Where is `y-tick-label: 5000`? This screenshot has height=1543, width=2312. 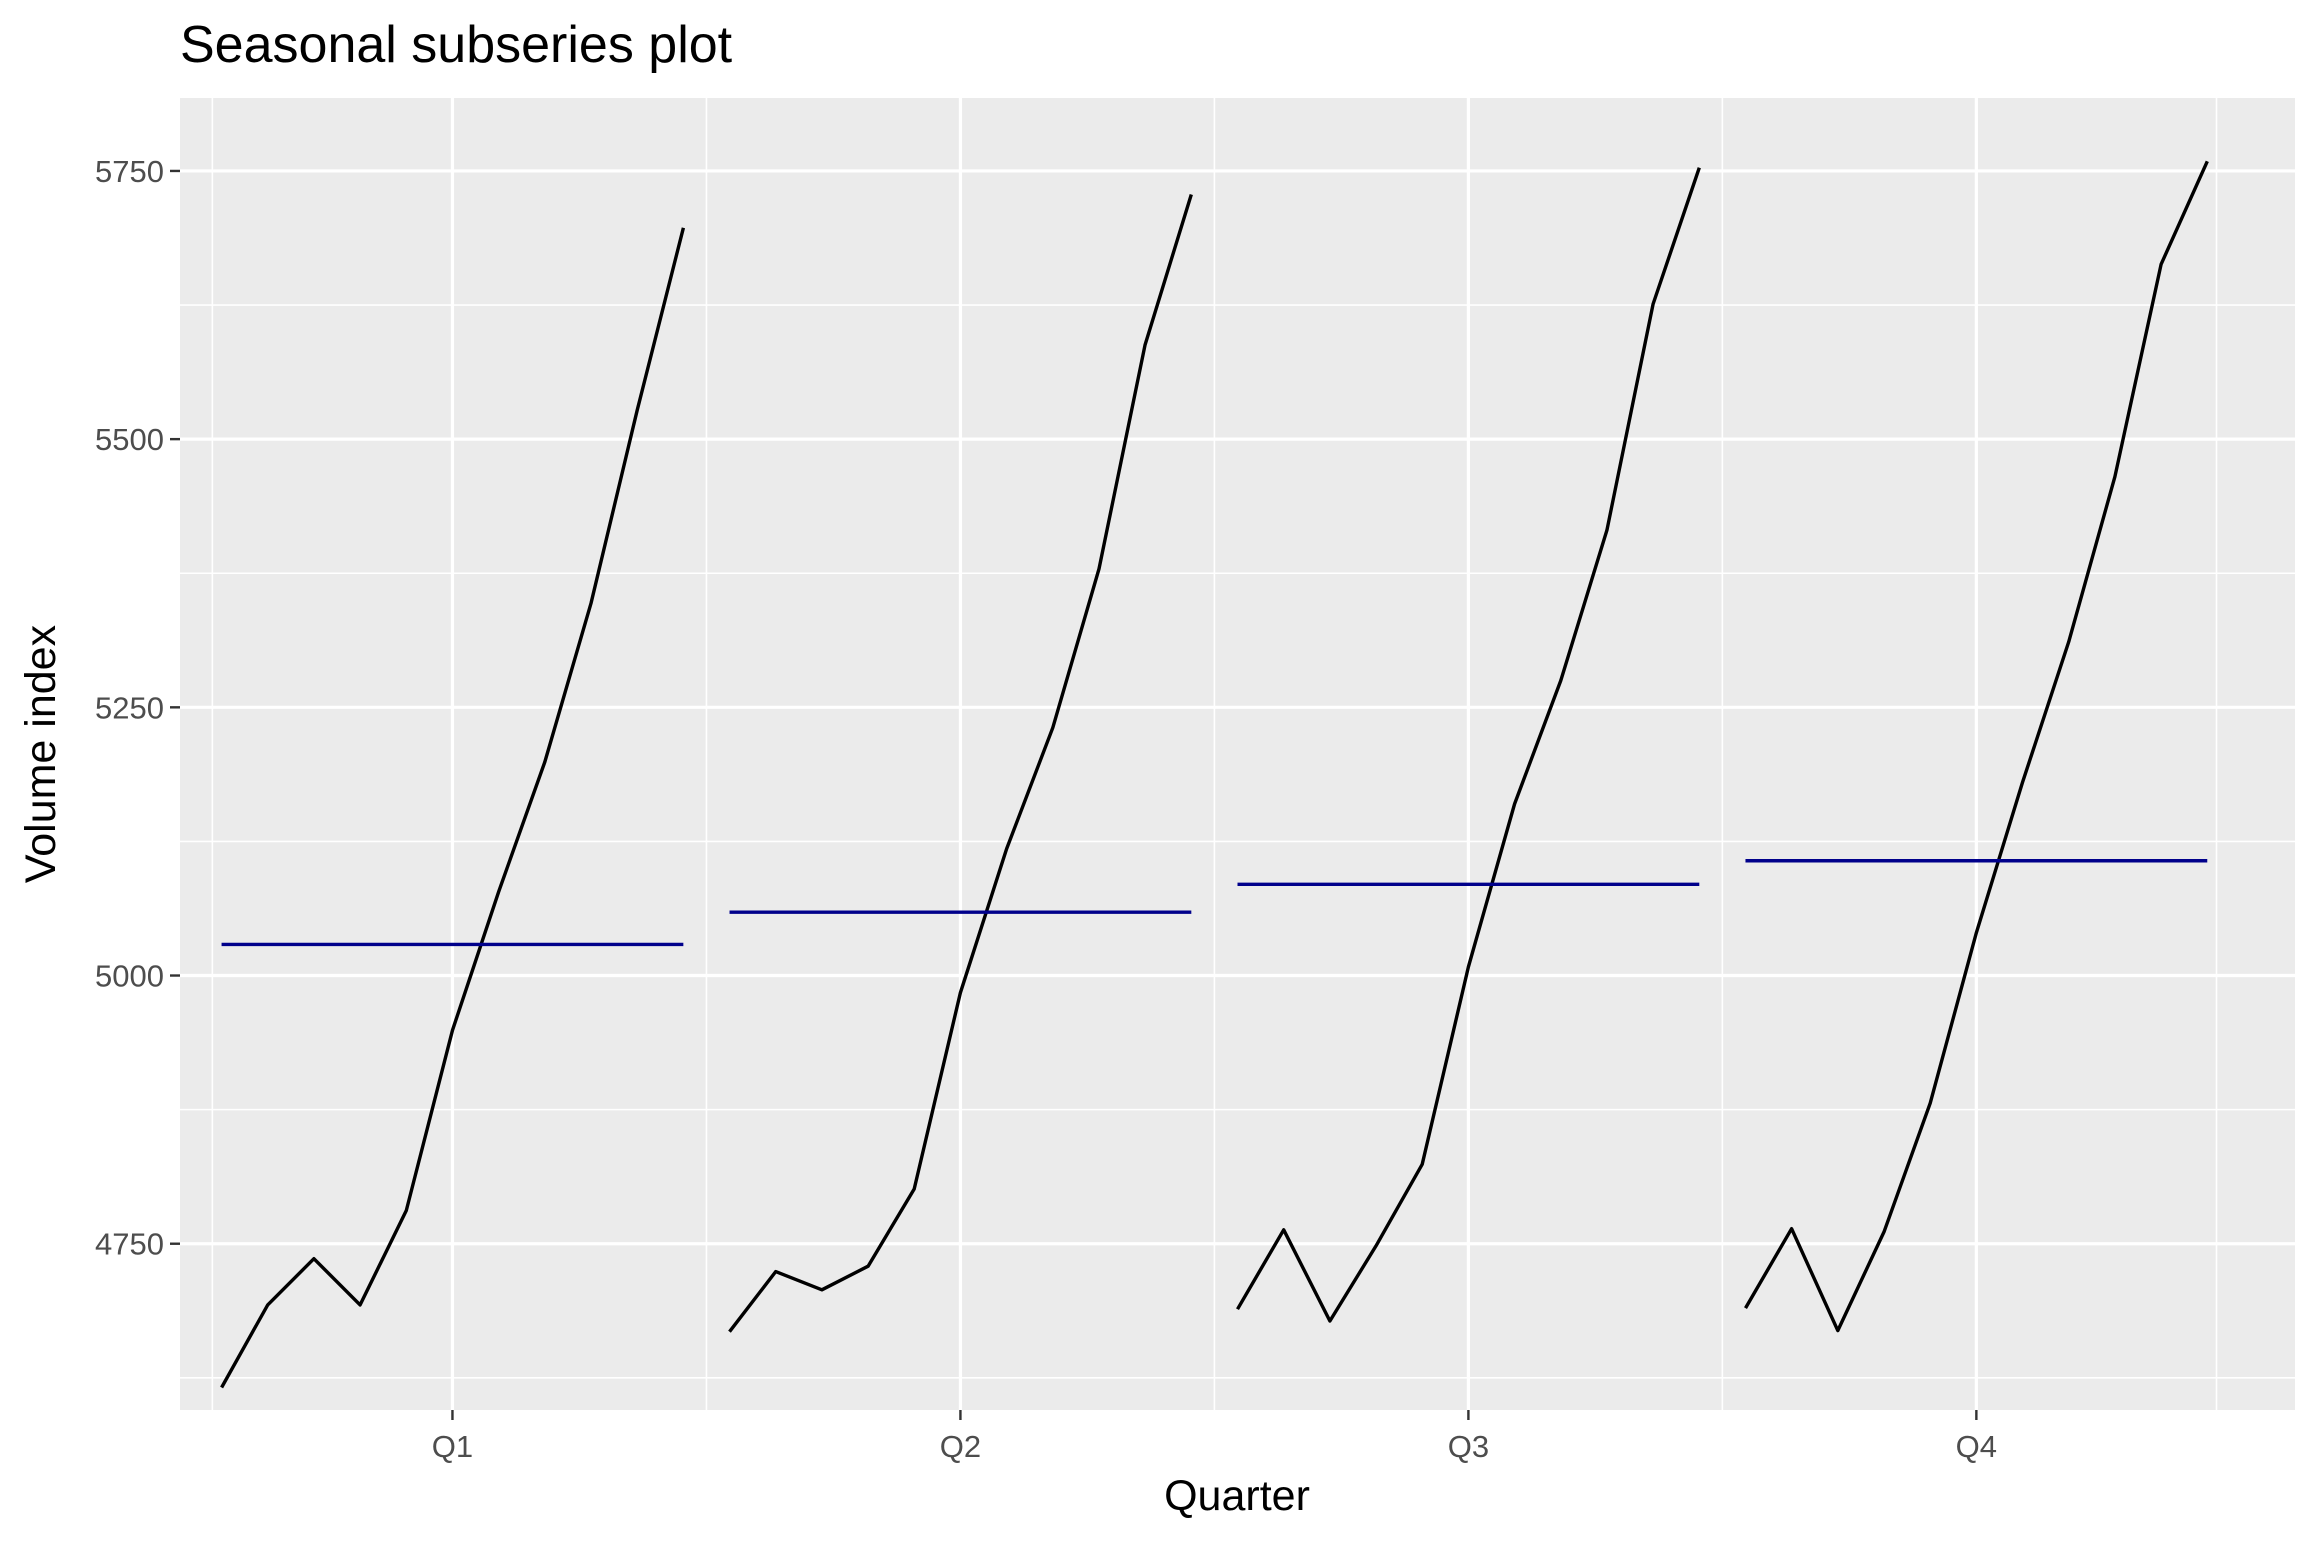 y-tick-label: 5000 is located at coordinates (129, 976).